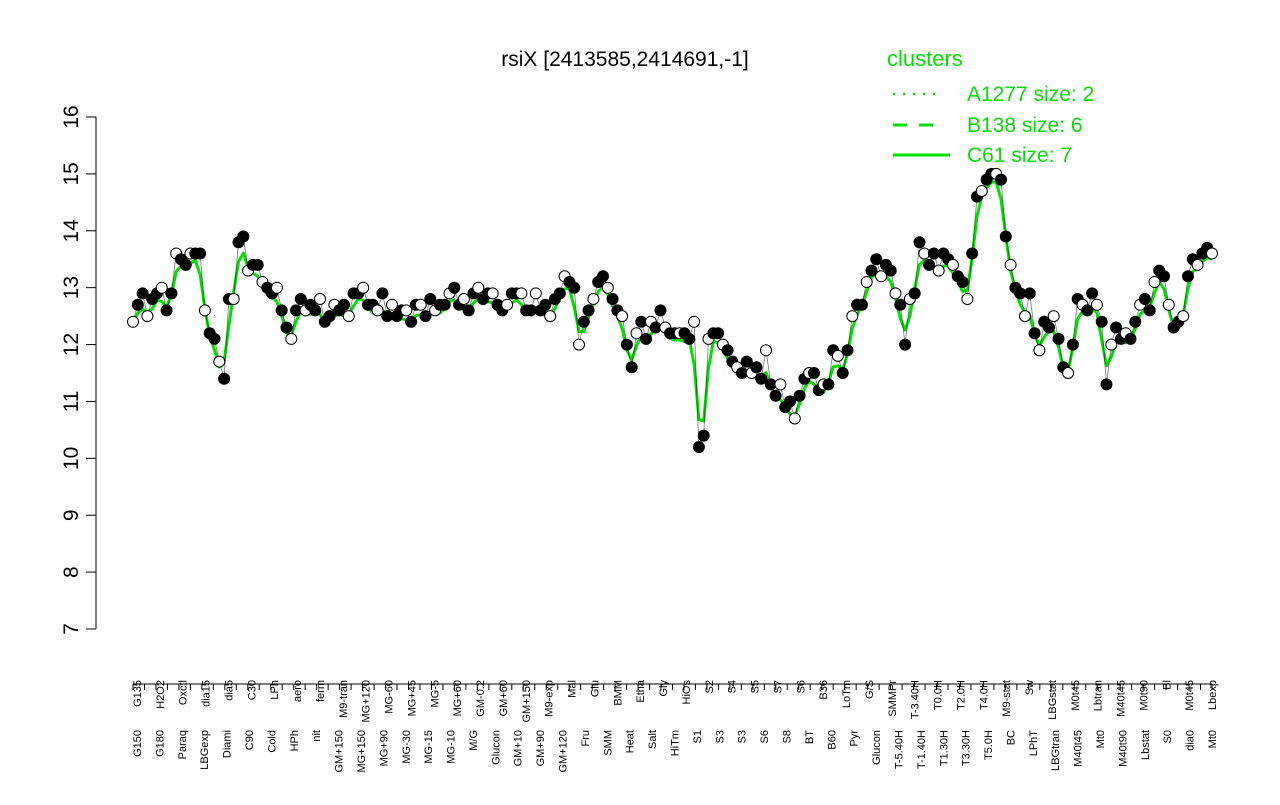 The width and height of the screenshot is (1280, 805). I want to click on x-tick-label: G180, so click(160, 743).